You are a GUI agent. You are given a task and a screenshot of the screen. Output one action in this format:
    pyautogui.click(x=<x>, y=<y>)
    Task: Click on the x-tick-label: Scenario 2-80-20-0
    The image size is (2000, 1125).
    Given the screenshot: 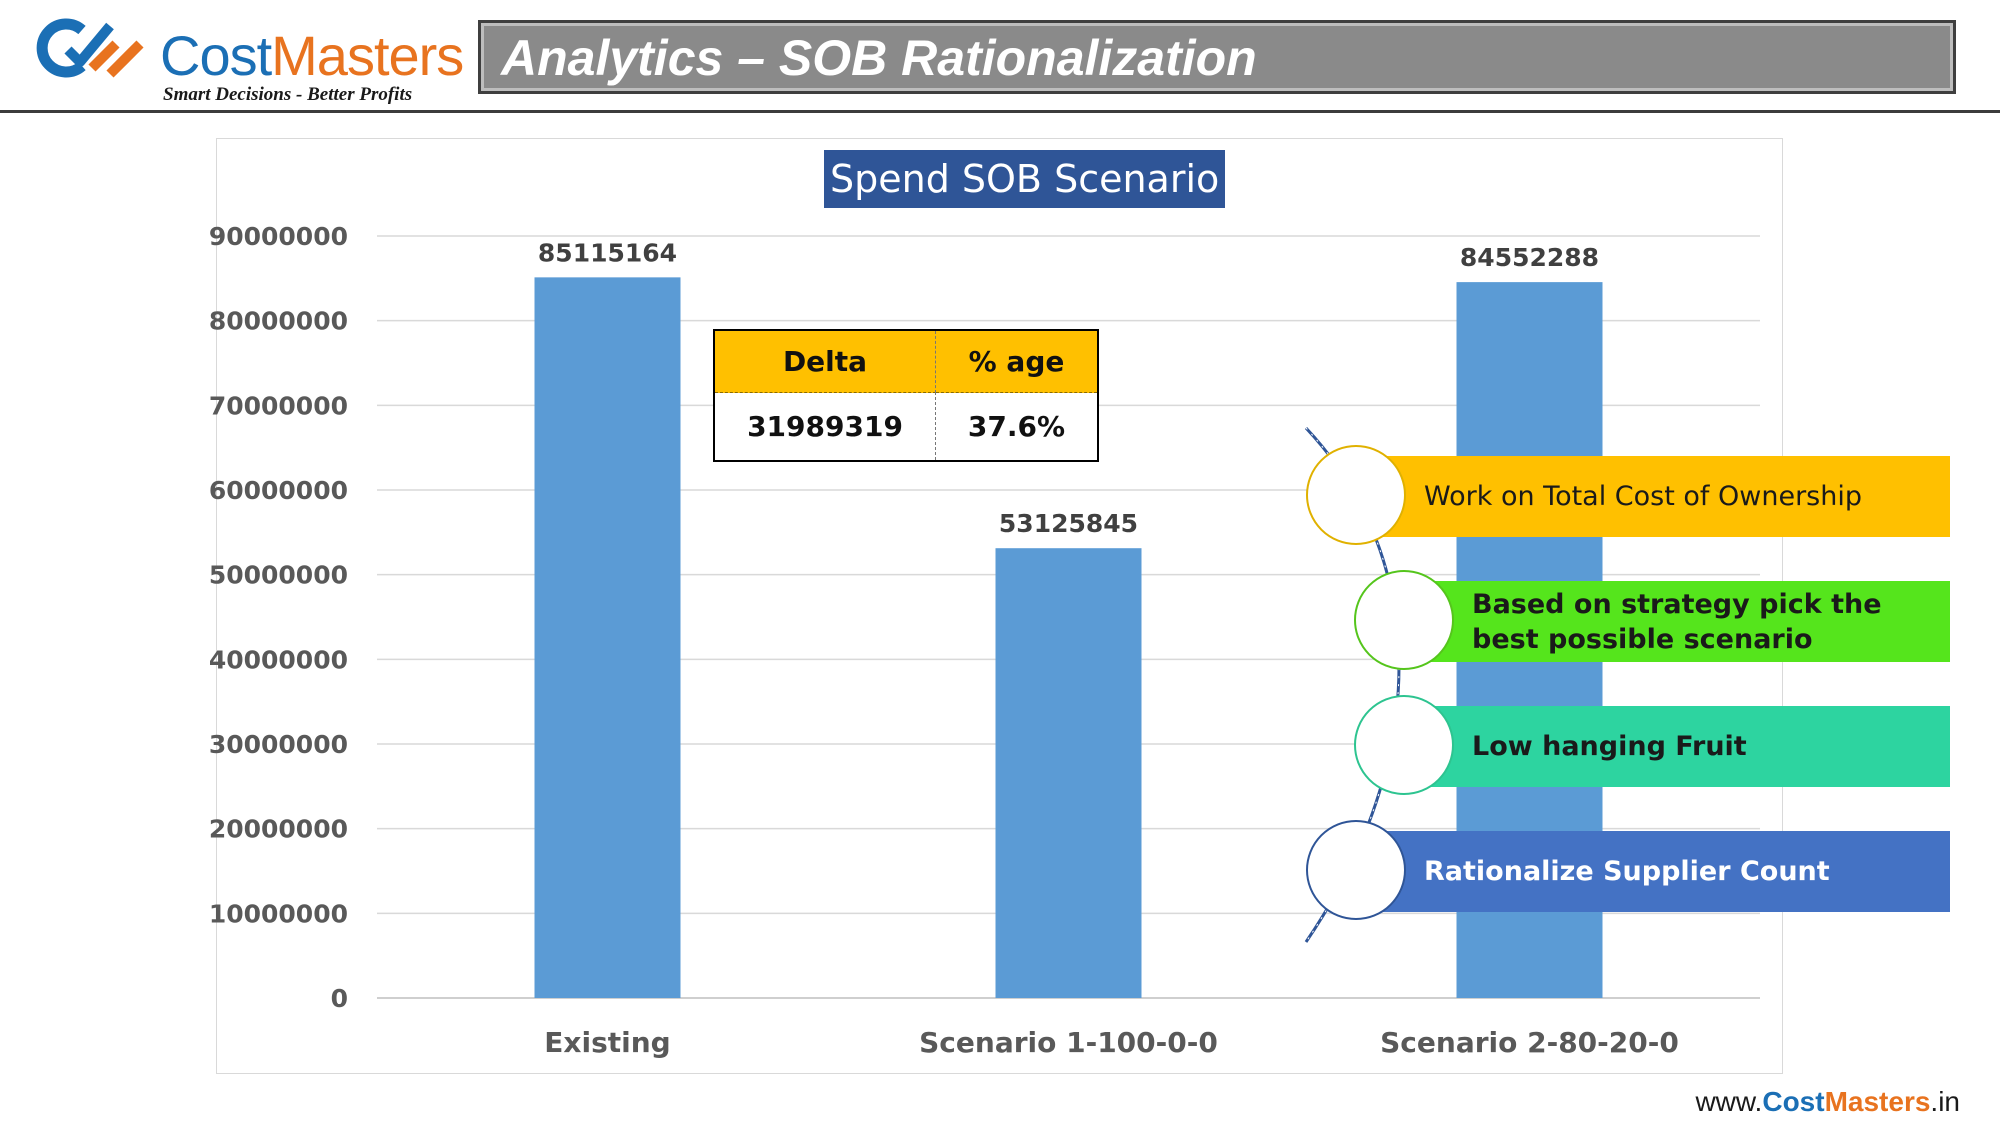 What is the action you would take?
    pyautogui.click(x=1529, y=1042)
    